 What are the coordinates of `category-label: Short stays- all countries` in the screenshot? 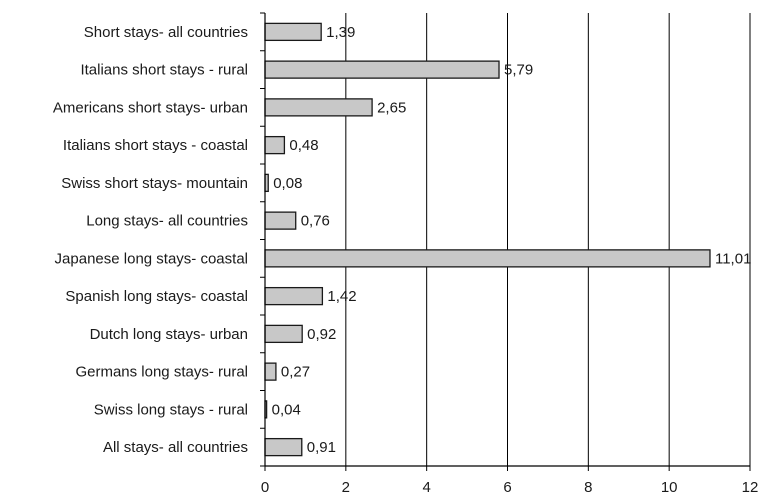 It's located at (166, 32).